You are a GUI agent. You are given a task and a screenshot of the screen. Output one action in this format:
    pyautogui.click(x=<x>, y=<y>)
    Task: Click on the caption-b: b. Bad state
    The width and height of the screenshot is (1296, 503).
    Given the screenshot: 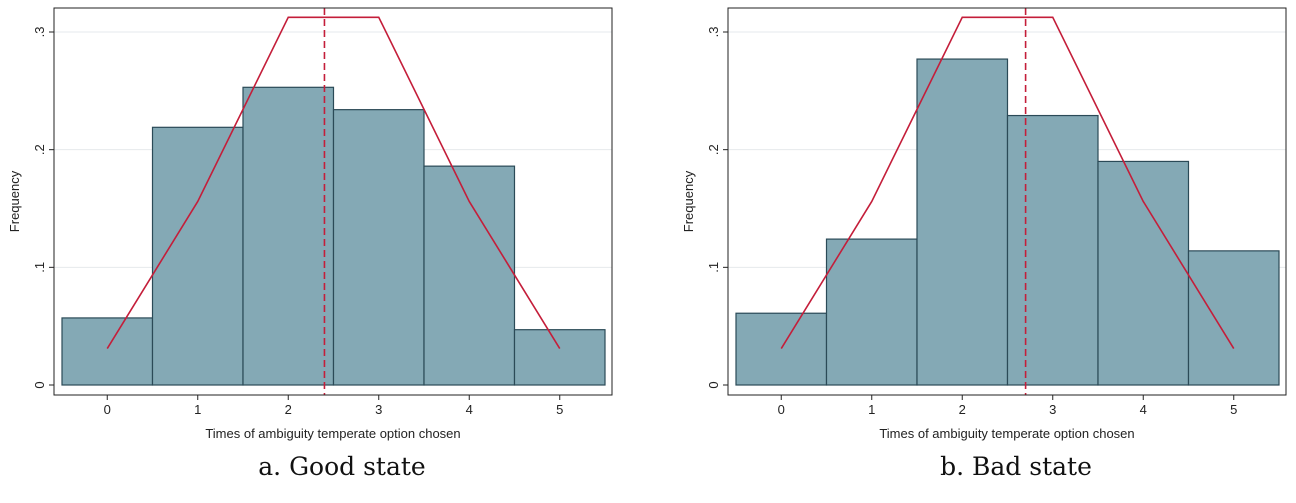 What is the action you would take?
    pyautogui.click(x=1016, y=466)
    